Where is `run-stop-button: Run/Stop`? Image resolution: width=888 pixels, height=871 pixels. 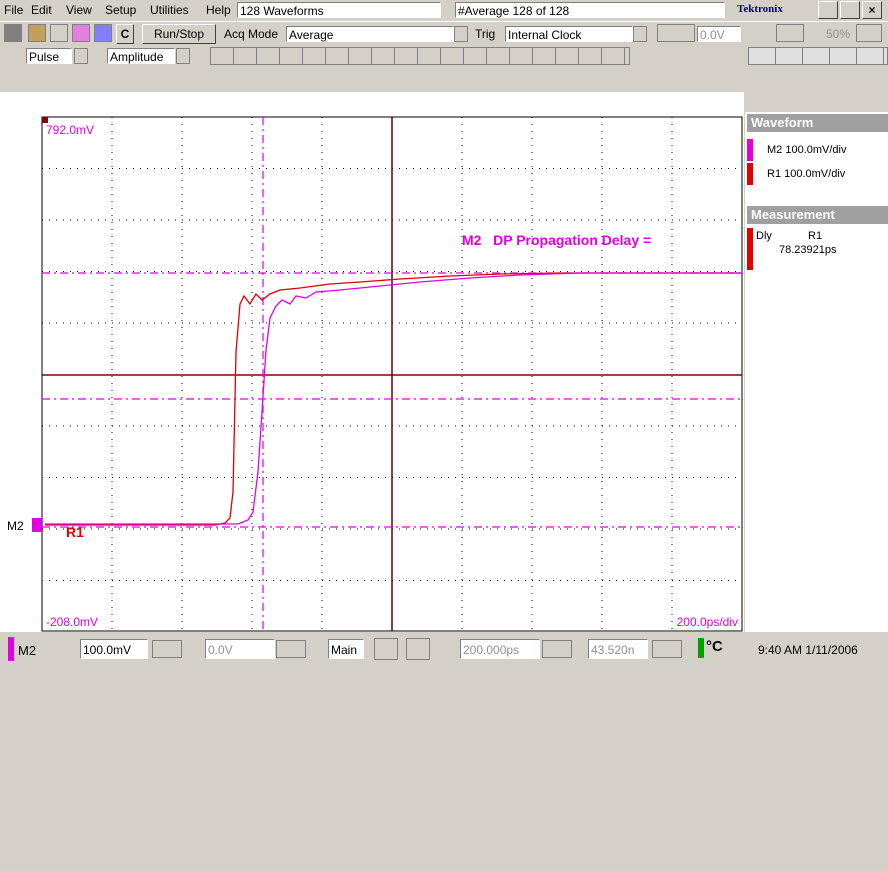 run-stop-button: Run/Stop is located at coordinates (179, 34).